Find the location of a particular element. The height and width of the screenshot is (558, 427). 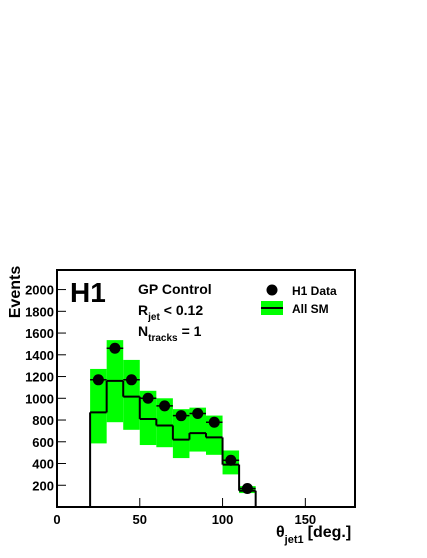

annotation-part: N is located at coordinates (143, 331).